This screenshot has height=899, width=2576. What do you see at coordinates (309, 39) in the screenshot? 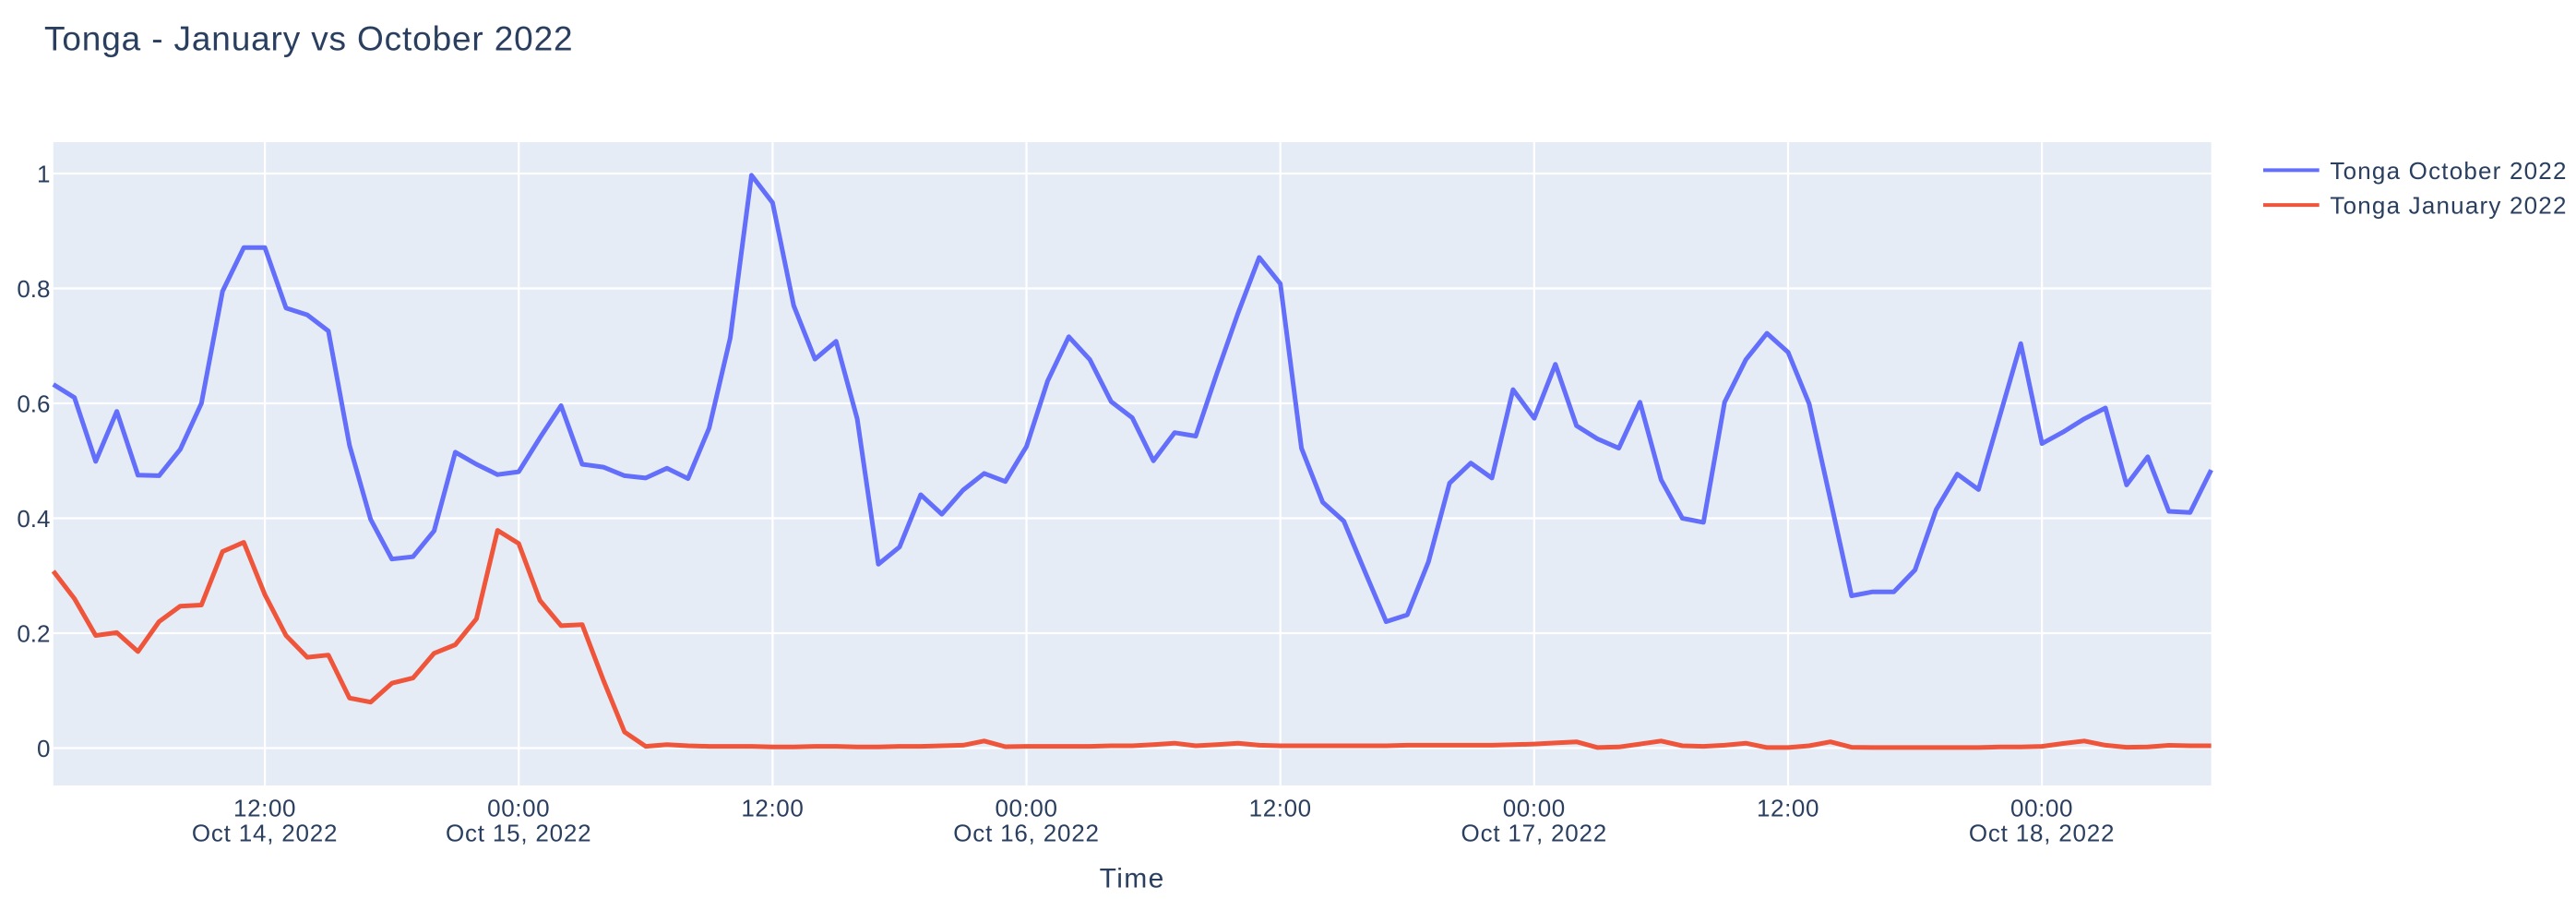
I see `svg-text:Tonga - January vs October 202: Tonga - January vs October 2022` at bounding box center [309, 39].